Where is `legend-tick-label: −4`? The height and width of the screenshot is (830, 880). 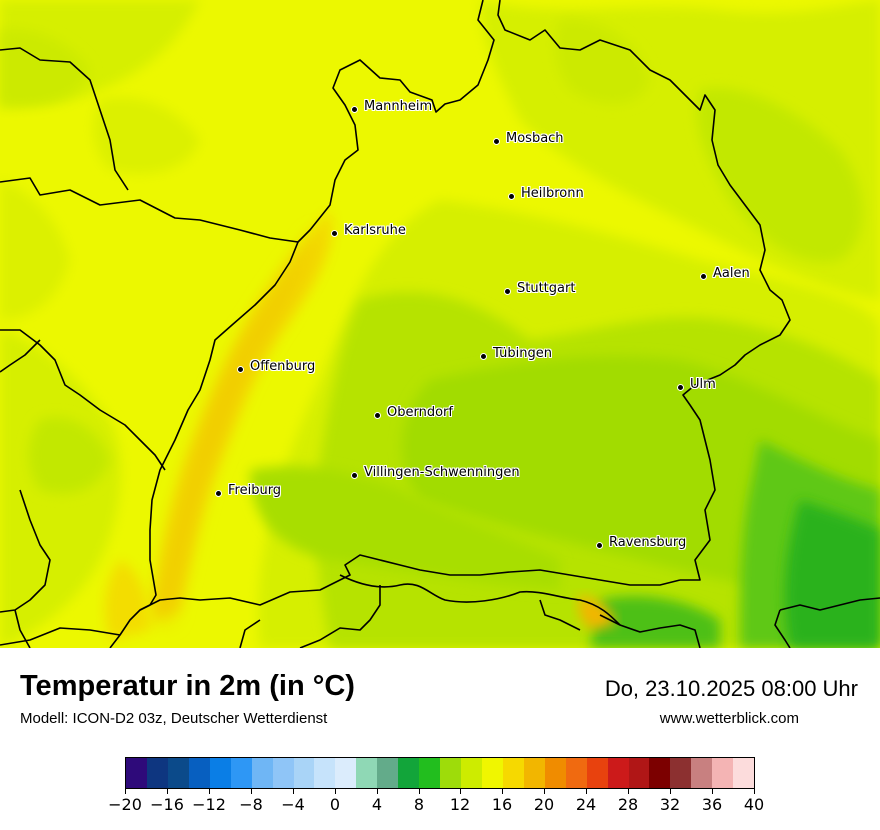
legend-tick-label: −4 is located at coordinates (293, 804).